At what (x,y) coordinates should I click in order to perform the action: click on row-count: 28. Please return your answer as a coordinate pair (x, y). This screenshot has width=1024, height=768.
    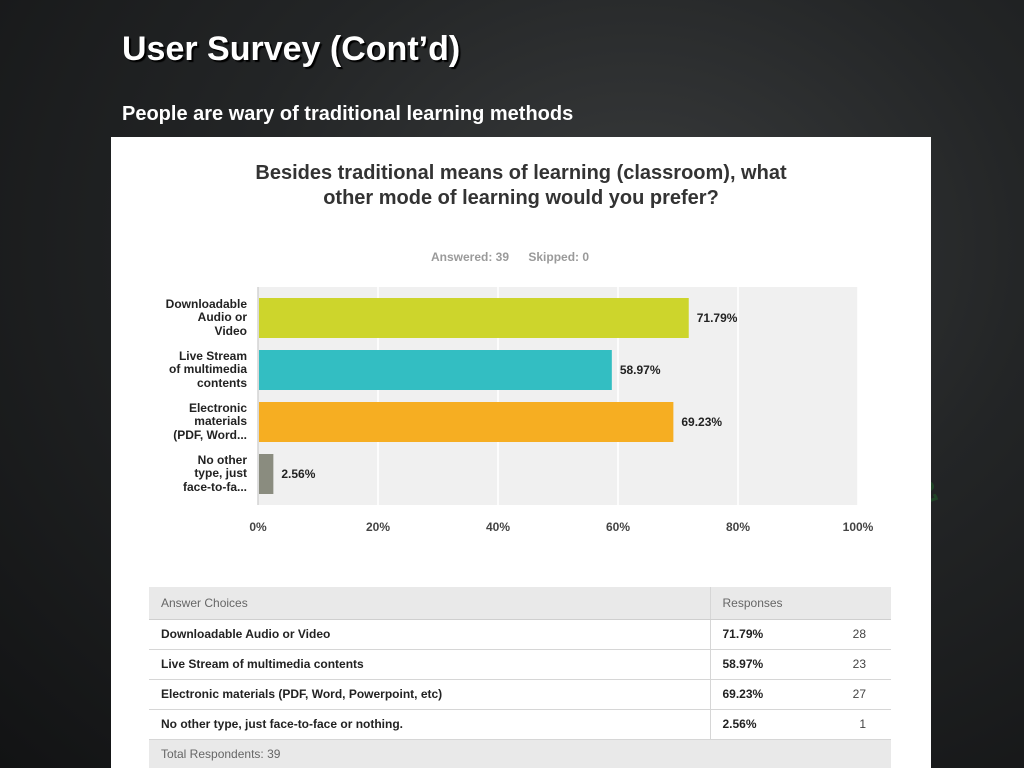
    Looking at the image, I should click on (855, 634).